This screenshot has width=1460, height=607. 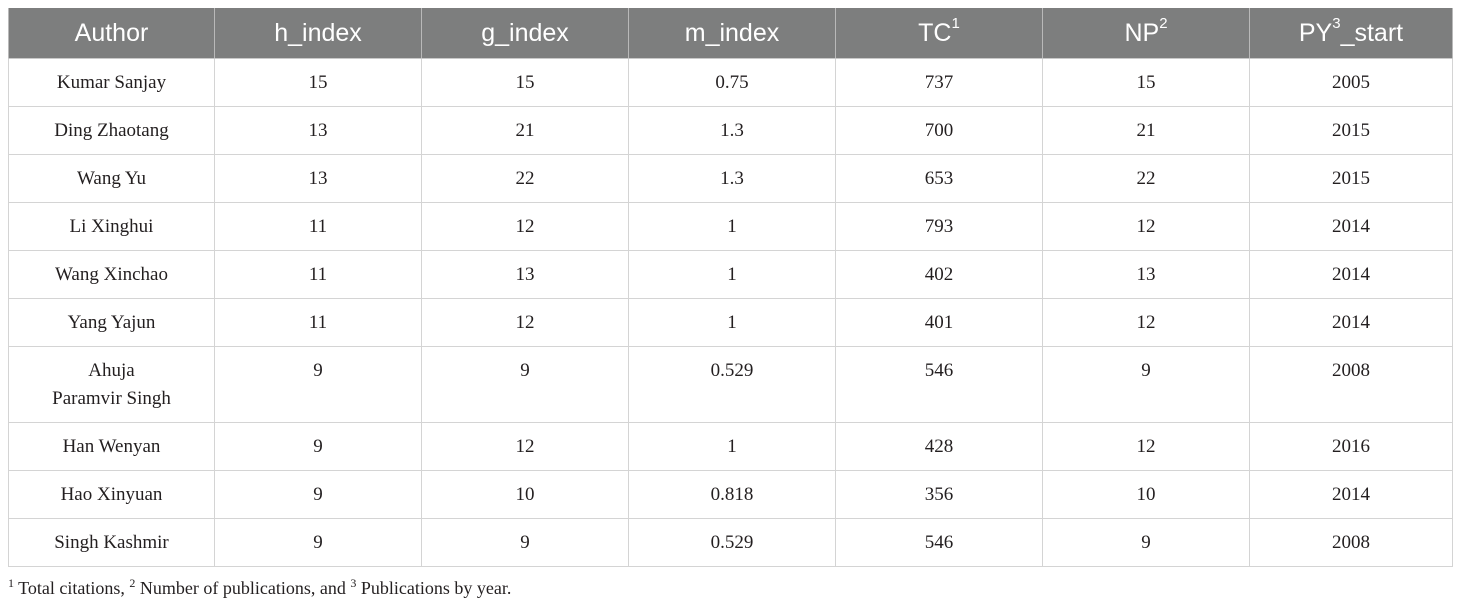 I want to click on column-header-py-start: PY3_start, so click(x=1351, y=33).